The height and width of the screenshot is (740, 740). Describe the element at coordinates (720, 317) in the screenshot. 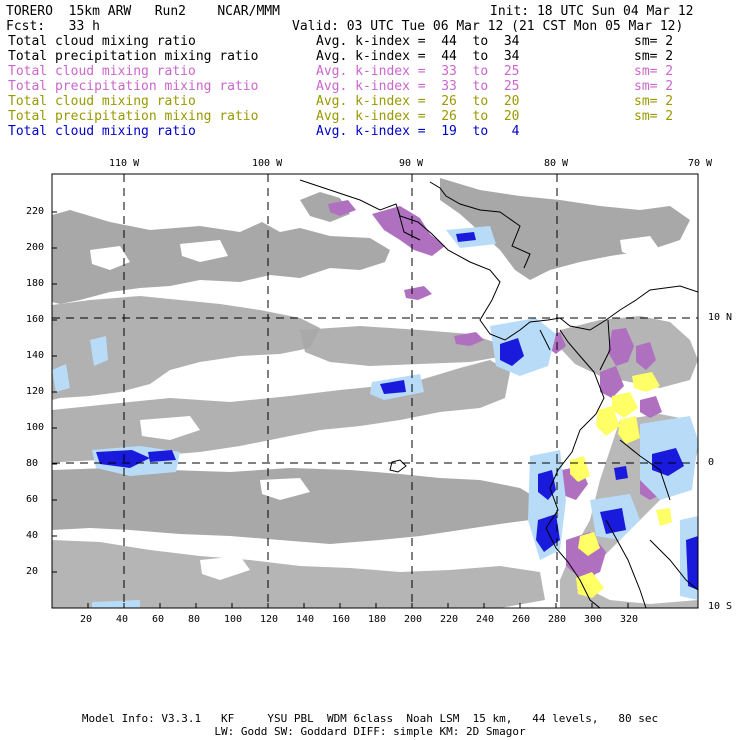

I see `lat-label-10n: 10 N` at that location.